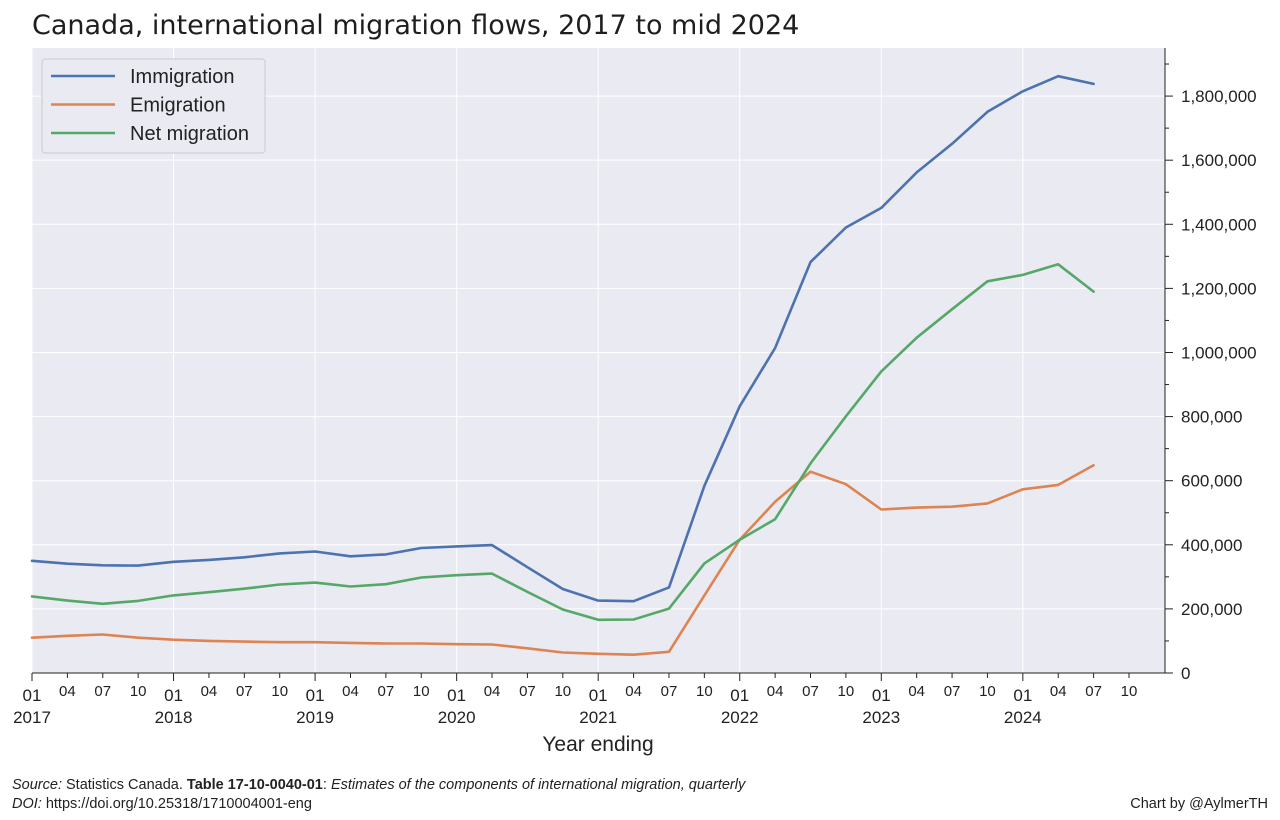  What do you see at coordinates (178, 106) in the screenshot?
I see `legend-label: Emigration` at bounding box center [178, 106].